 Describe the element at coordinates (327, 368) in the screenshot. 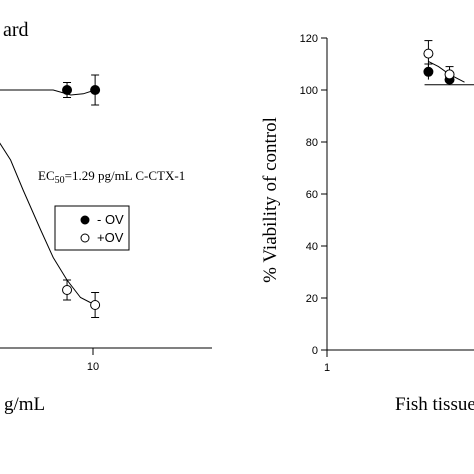

I see `right-x-tick-label: 1` at that location.